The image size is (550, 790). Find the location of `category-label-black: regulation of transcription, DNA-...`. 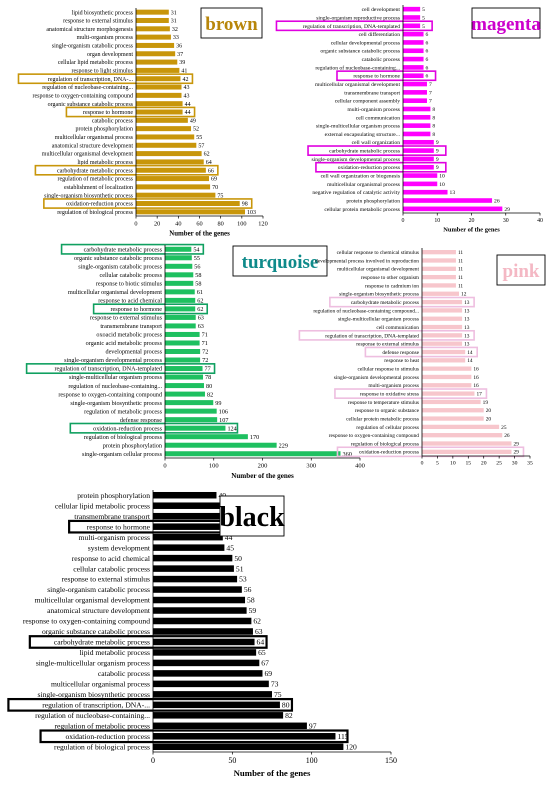

category-label-black: regulation of transcription, DNA-... is located at coordinates (96, 705).